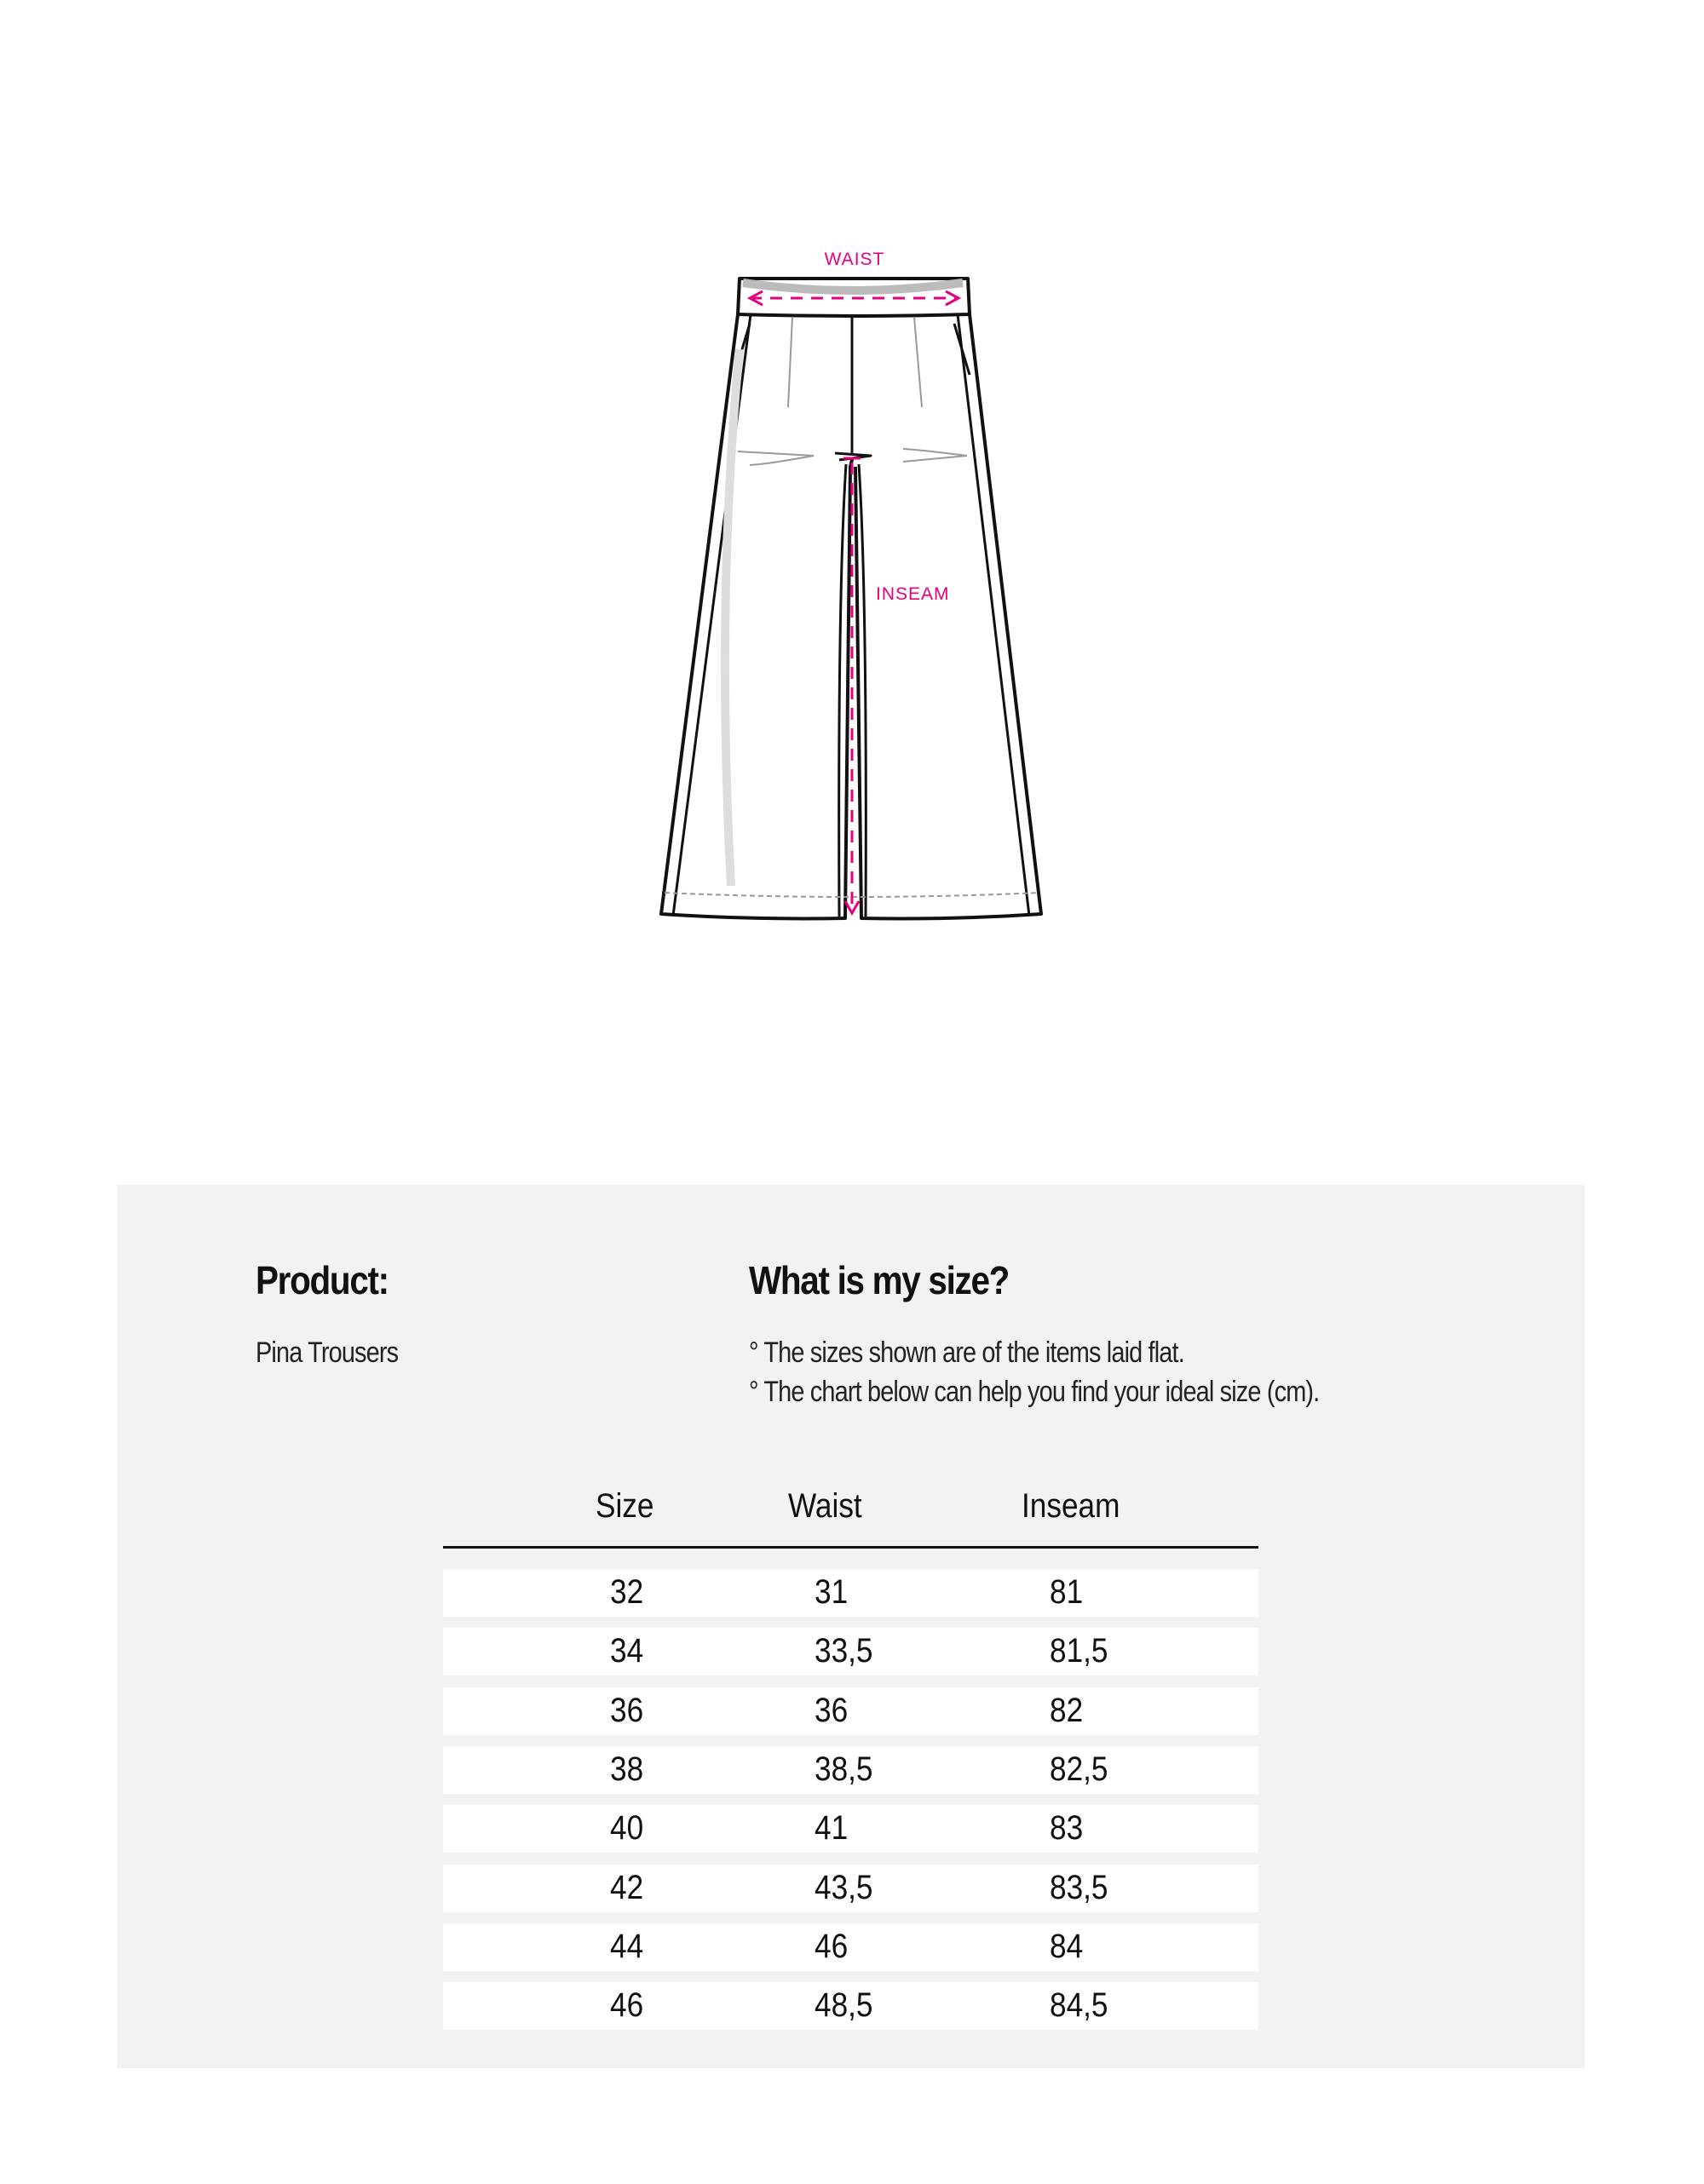 The width and height of the screenshot is (1704, 2184). I want to click on table-row: 38 38,5 82,5, so click(850, 1769).